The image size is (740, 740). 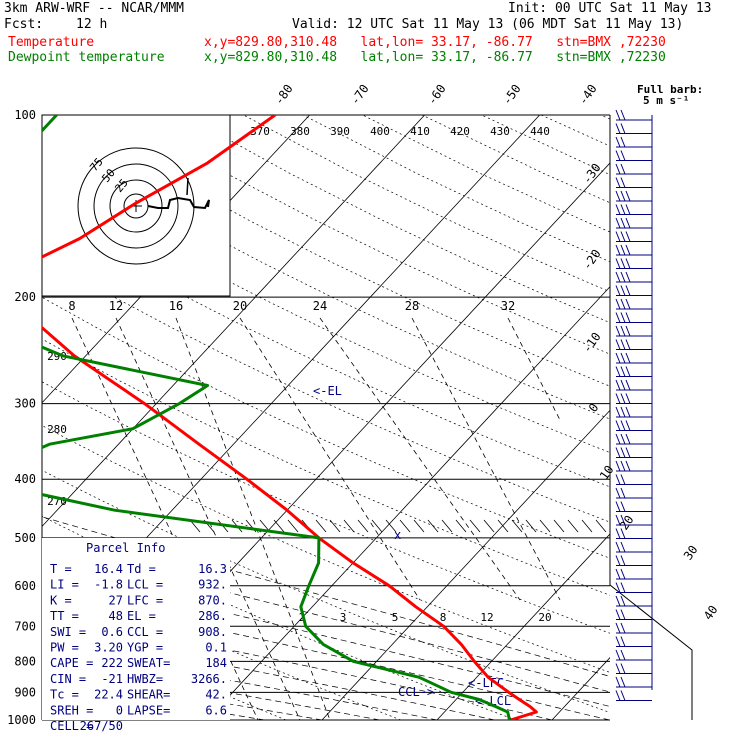 What do you see at coordinates (25, 479) in the screenshot?
I see `pressure-tick-label: 400` at bounding box center [25, 479].